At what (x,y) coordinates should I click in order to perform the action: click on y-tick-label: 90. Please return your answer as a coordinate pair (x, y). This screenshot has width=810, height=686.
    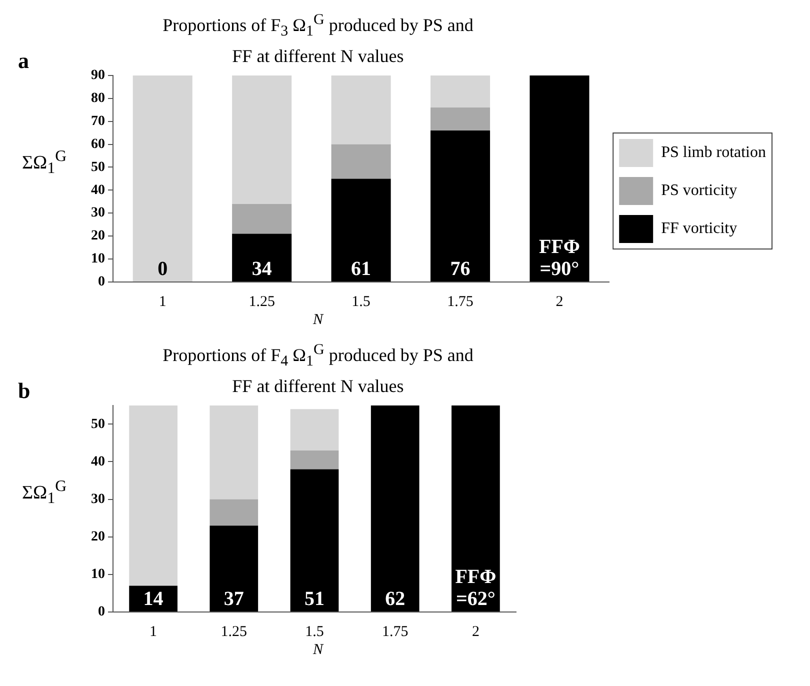
    Looking at the image, I should click on (98, 76).